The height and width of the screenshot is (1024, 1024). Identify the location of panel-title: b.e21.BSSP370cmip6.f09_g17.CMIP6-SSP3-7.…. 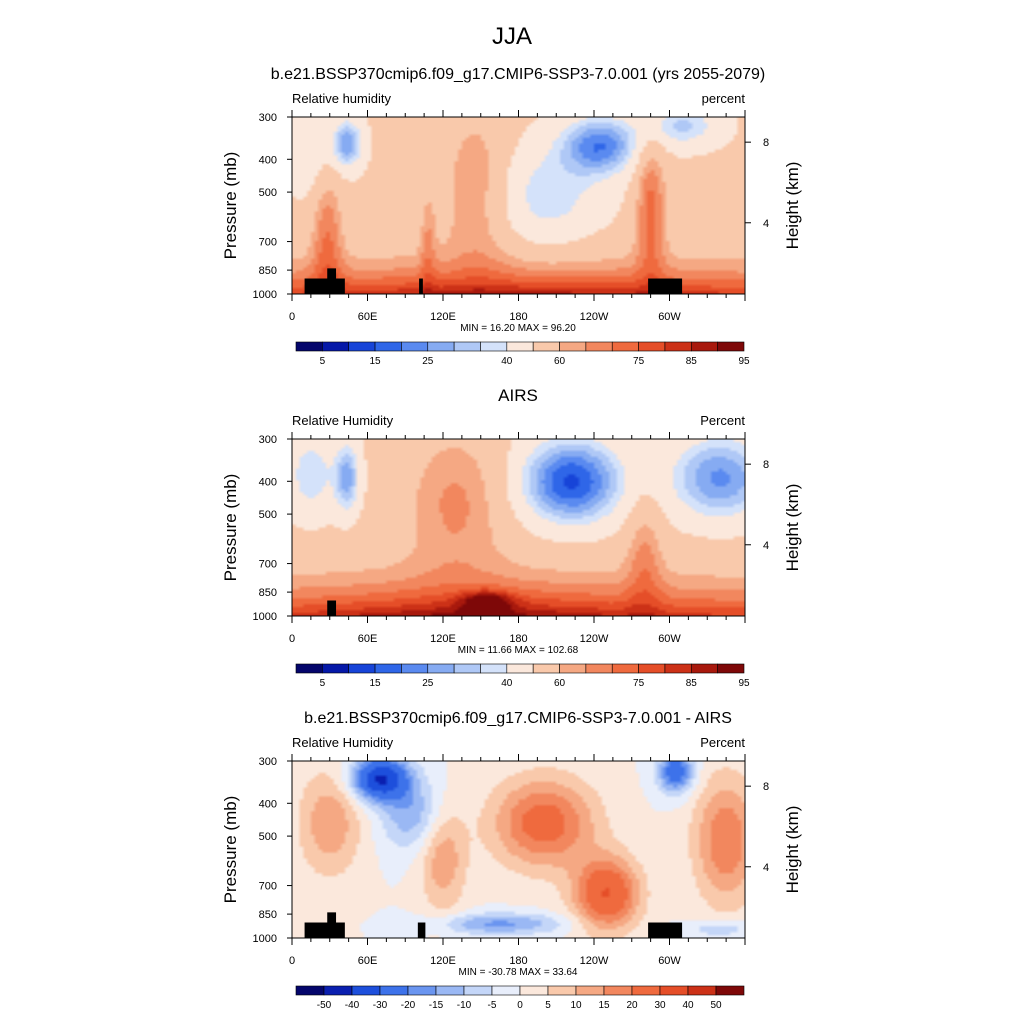
(518, 718).